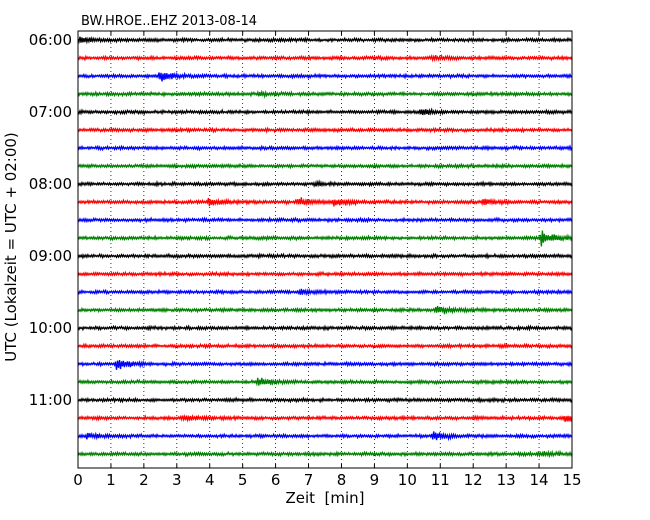 This screenshot has width=650, height=520. I want to click on chart-title: BW.HROE..EHZ 2013-08-14, so click(169, 21).